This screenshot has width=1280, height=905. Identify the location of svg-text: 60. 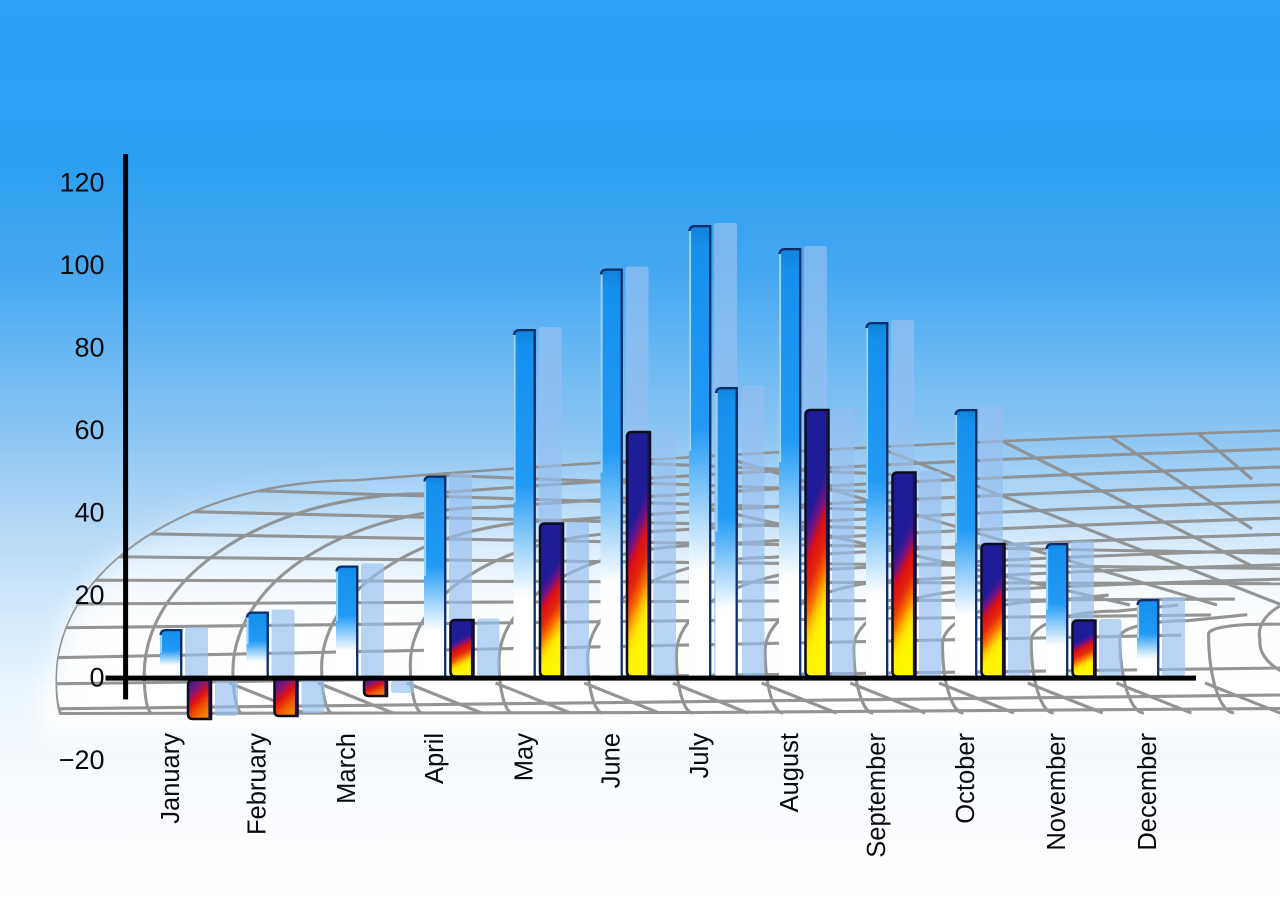
(89, 430).